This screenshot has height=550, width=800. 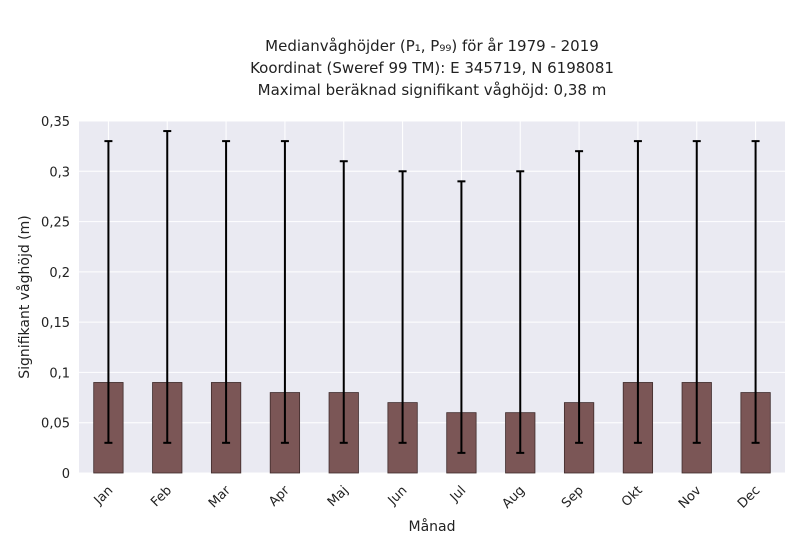 I want to click on y-tick-label: 0,1, so click(x=59, y=373).